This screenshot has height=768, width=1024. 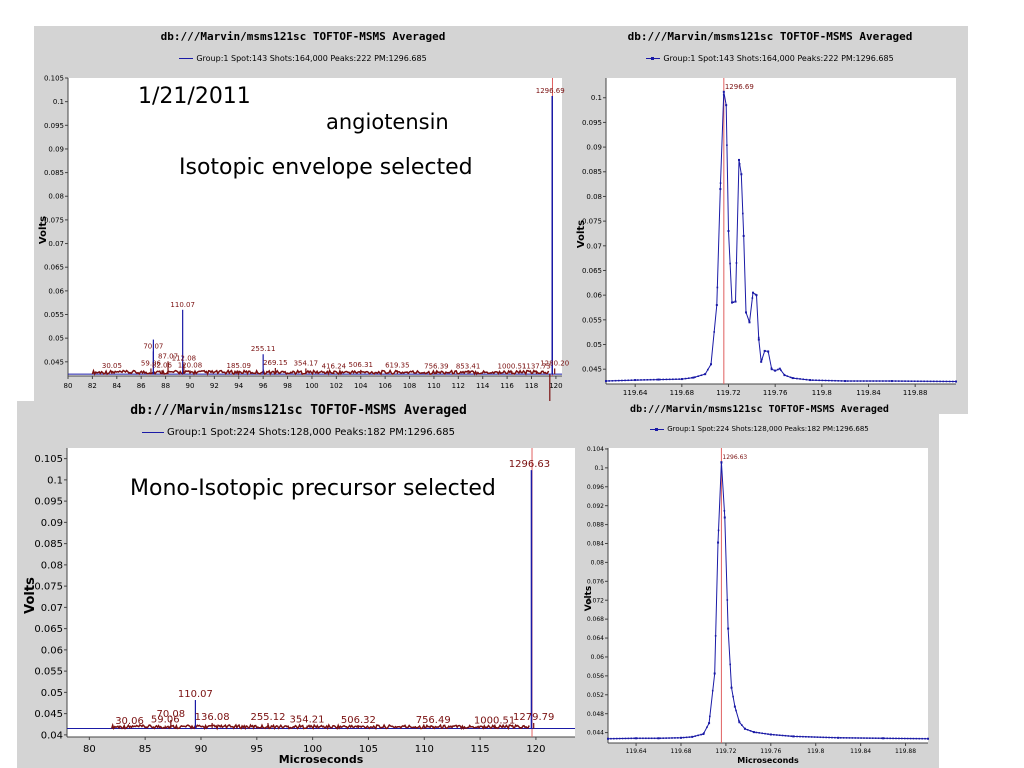 I want to click on peak-label: 416.24, so click(x=334, y=367).